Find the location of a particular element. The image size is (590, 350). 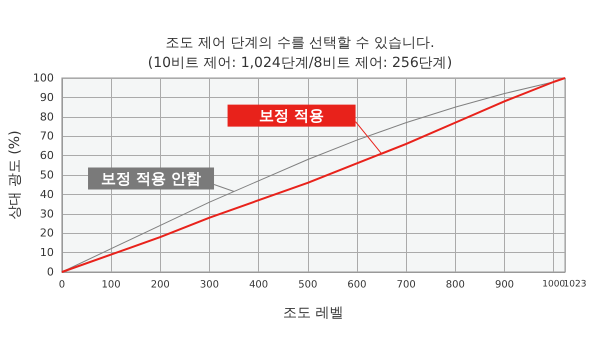

y-tick-label: 40 is located at coordinates (47, 194).